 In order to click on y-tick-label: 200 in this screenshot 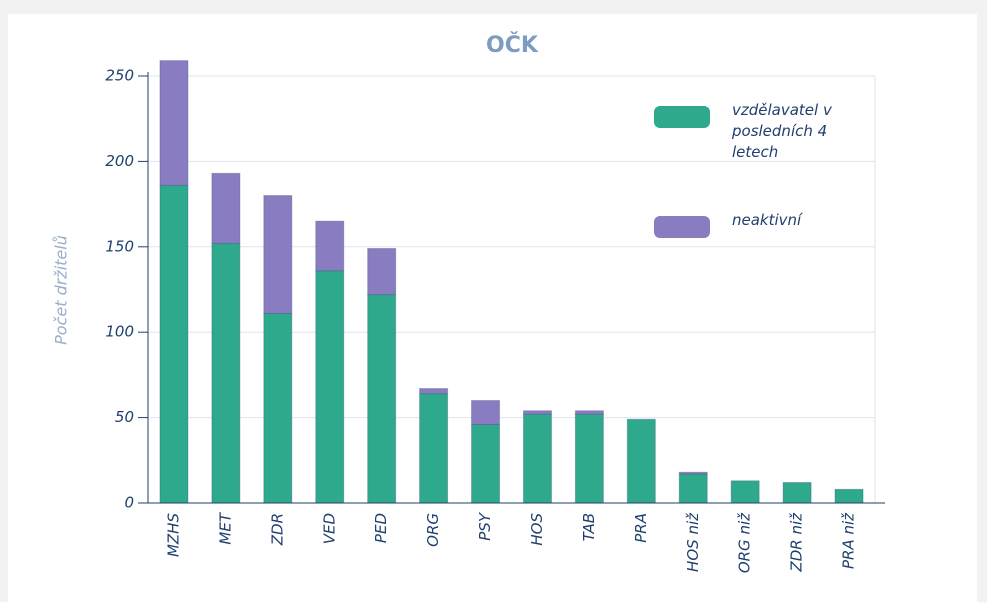, I will do `click(119, 161)`.